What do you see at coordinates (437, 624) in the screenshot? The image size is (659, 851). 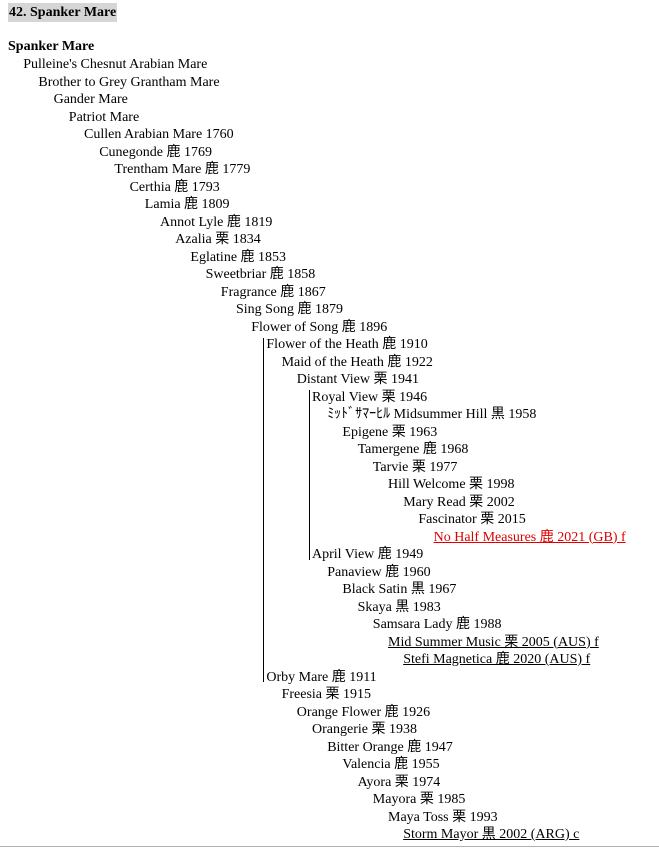 I see `pedigree-row: Samsara Lady 鹿 1988` at bounding box center [437, 624].